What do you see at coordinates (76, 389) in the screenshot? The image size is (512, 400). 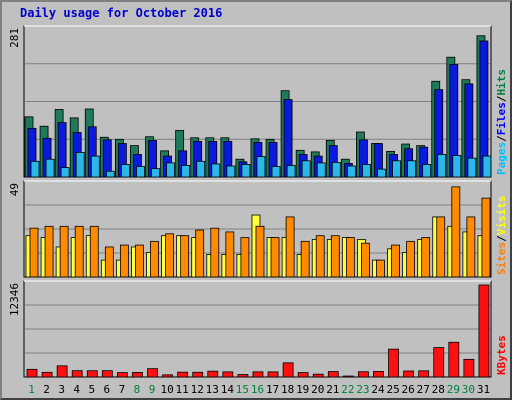 I see `x-tick-label-day-4: 4` at bounding box center [76, 389].